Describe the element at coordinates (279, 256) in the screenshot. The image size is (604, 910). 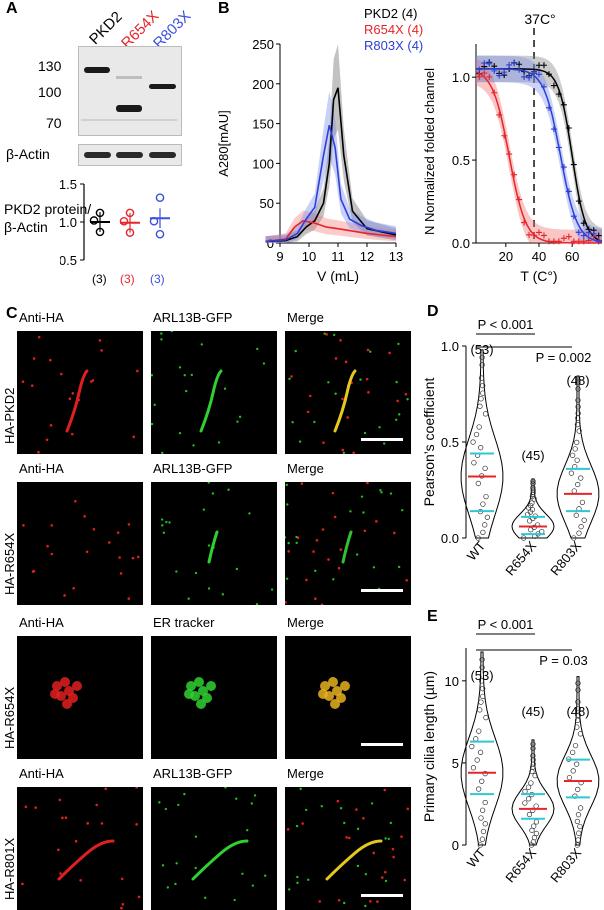
I see `sec-xtick-label: 9` at that location.